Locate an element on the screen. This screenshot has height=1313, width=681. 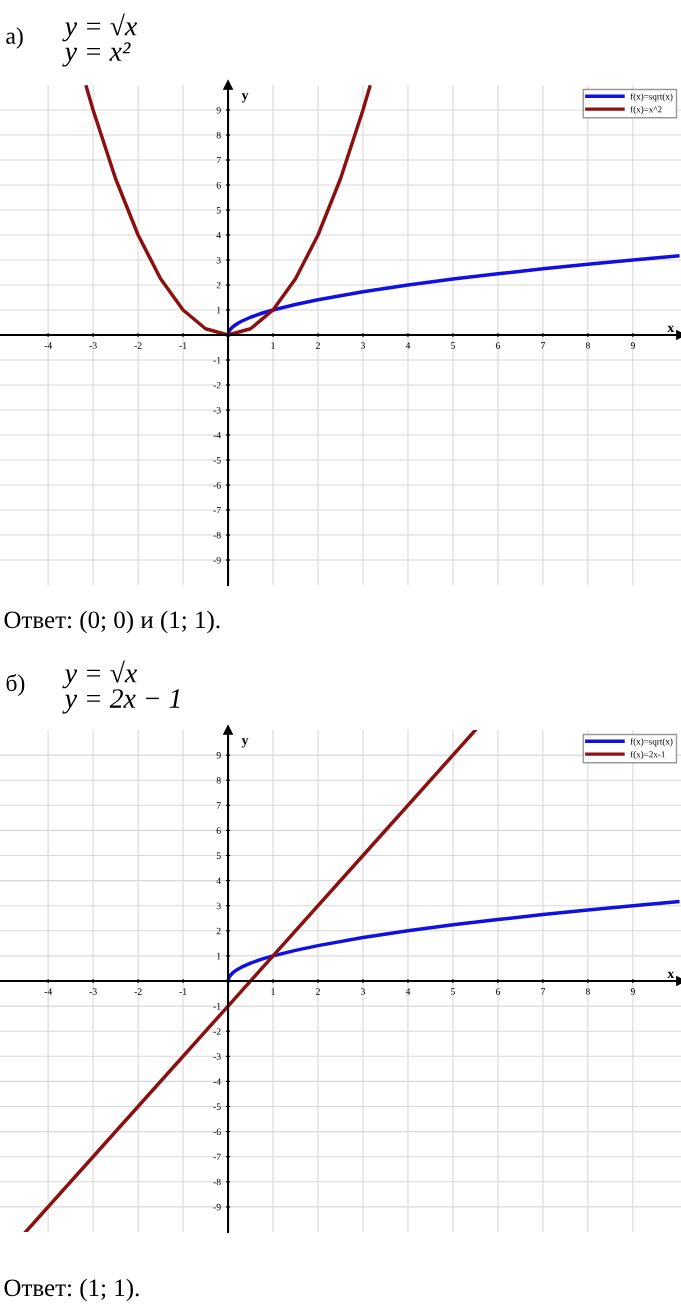
text: Ответ: (0; 0) и (1; 1). is located at coordinates (112, 622).